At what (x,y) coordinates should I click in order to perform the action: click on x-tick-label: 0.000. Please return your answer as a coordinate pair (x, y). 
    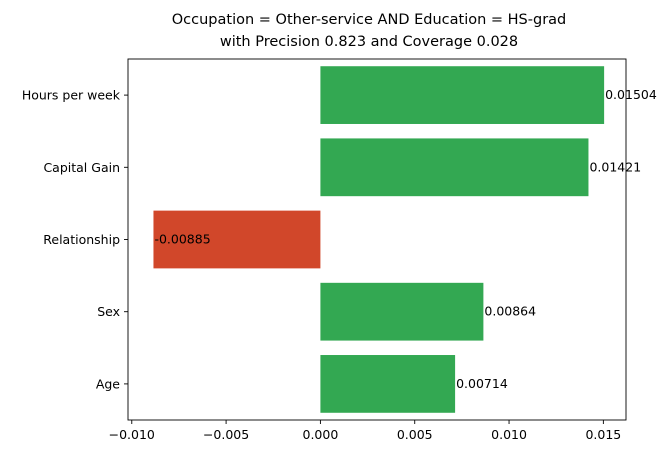
    Looking at the image, I should click on (321, 434).